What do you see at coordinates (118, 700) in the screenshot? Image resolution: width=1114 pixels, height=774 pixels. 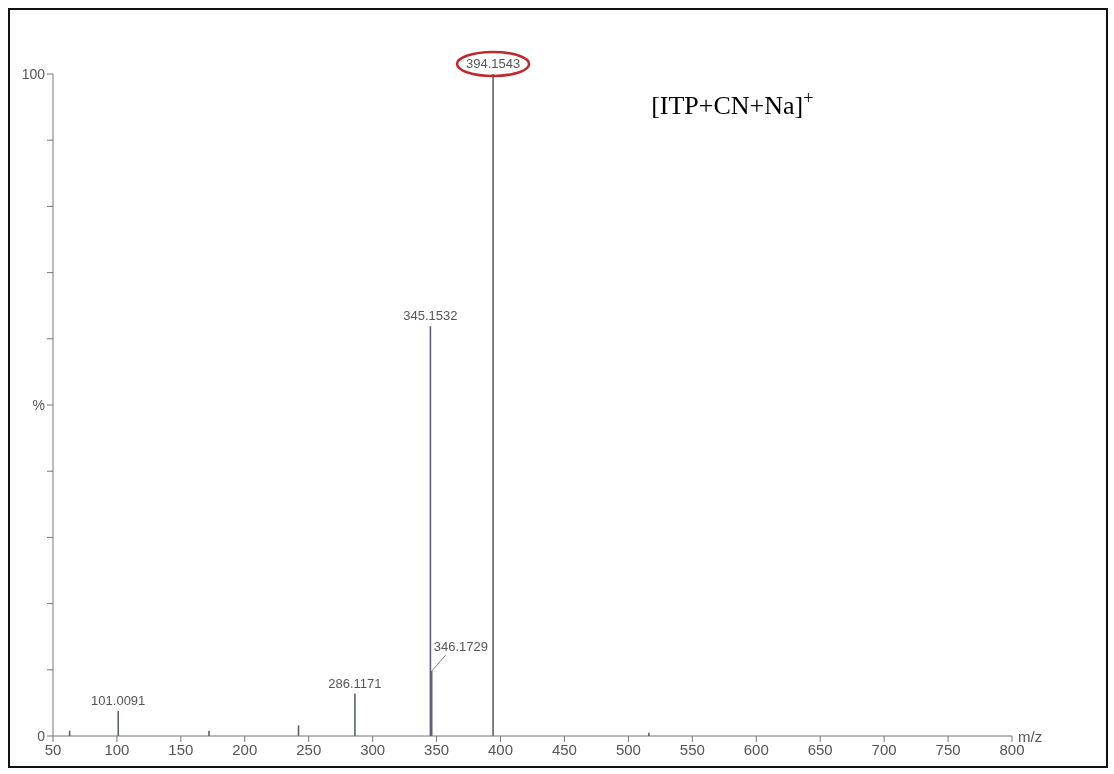 I see `annotation: 101.0091` at bounding box center [118, 700].